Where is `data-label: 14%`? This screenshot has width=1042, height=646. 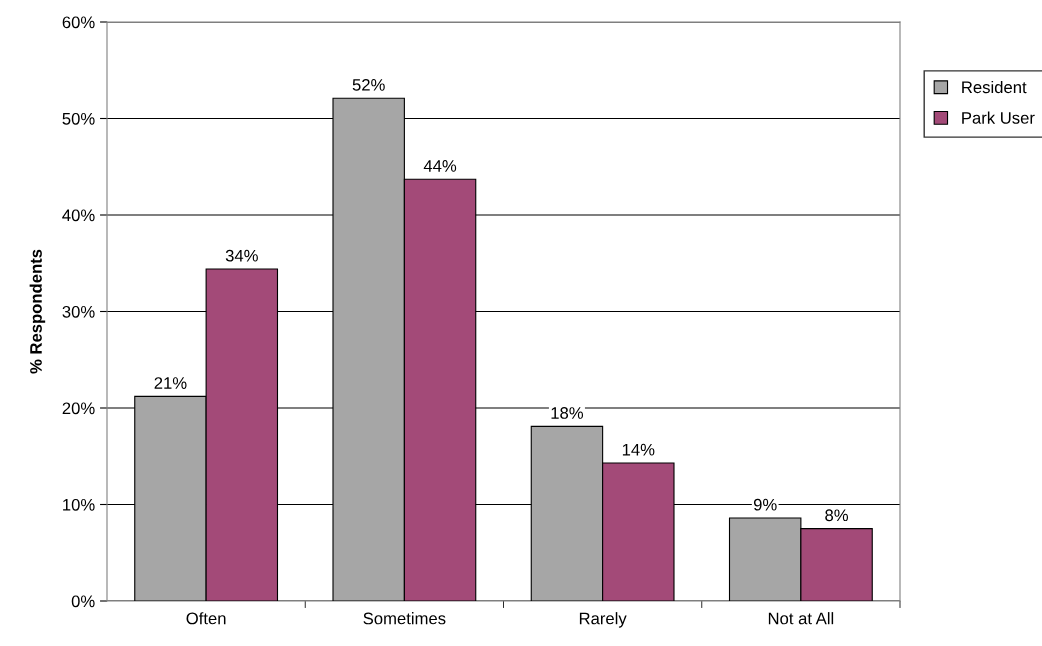
data-label: 14% is located at coordinates (638, 449).